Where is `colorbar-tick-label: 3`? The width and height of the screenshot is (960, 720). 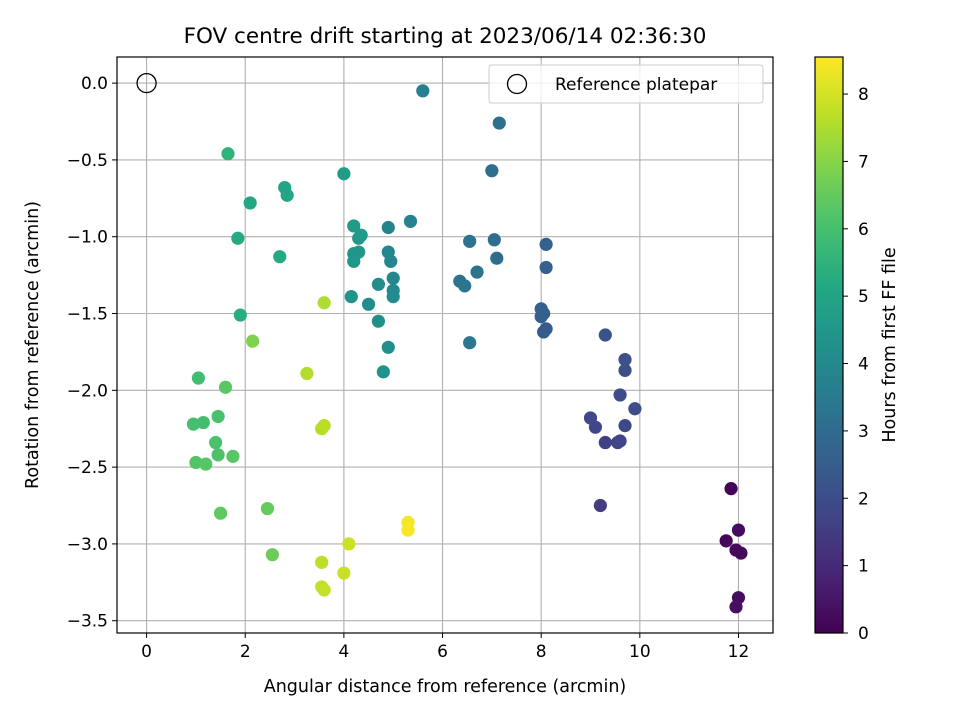 colorbar-tick-label: 3 is located at coordinates (863, 432).